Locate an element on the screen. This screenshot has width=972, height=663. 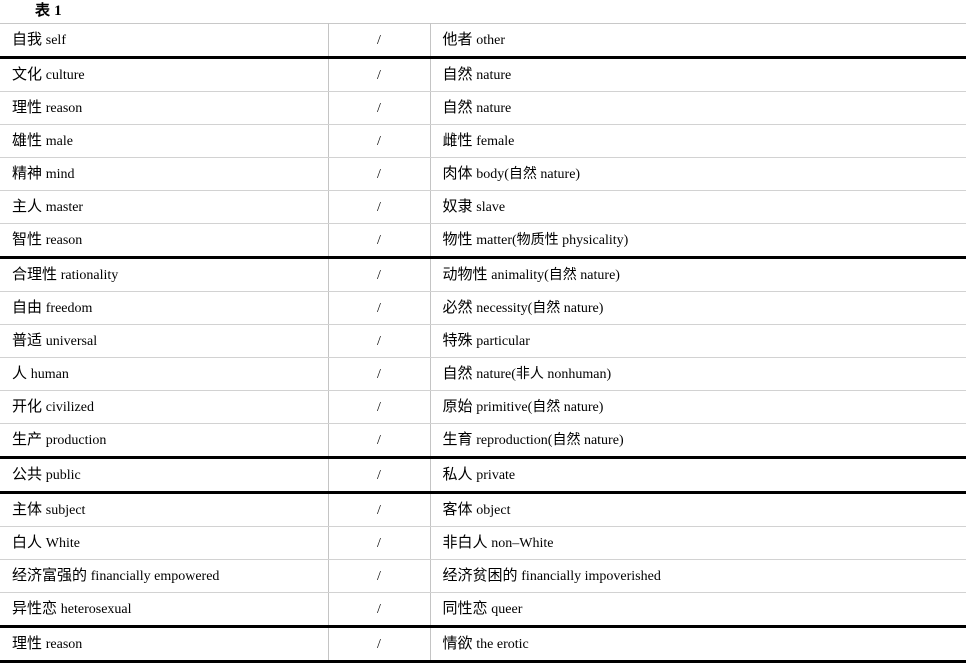
cell-left-term: 生产 production is located at coordinates (164, 441).